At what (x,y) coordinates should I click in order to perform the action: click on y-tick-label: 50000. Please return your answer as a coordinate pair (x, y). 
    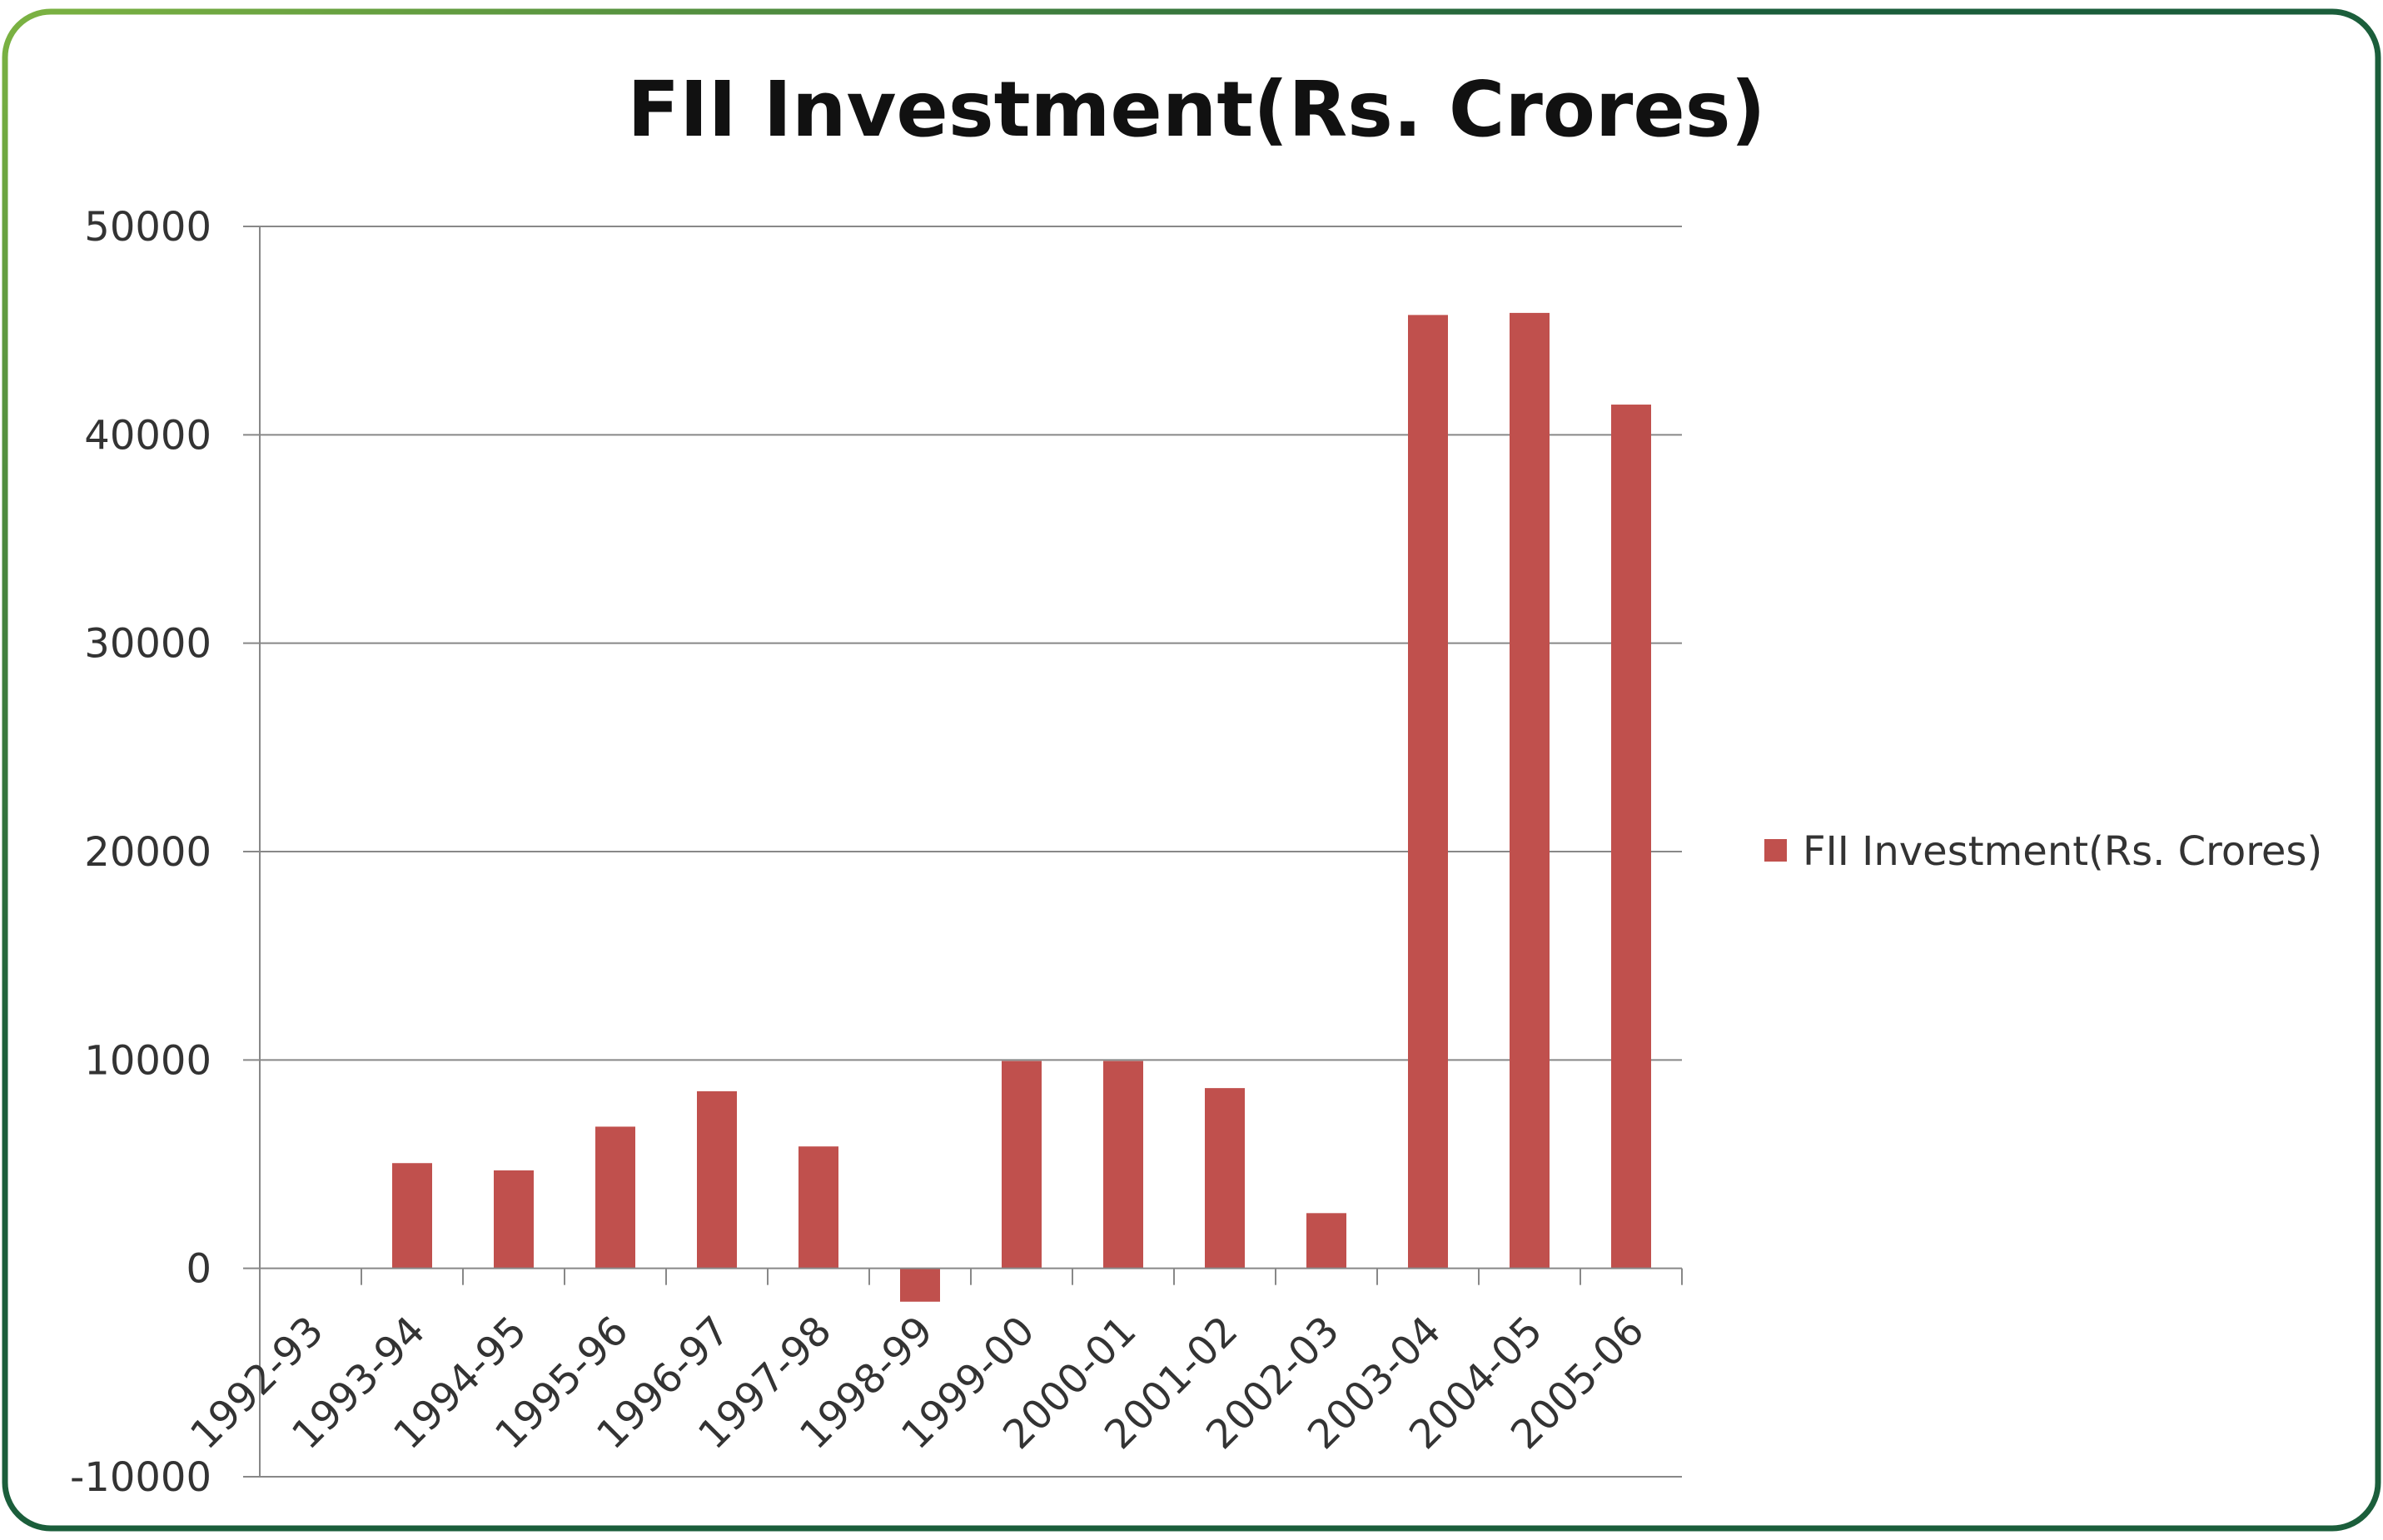
    Looking at the image, I should click on (147, 228).